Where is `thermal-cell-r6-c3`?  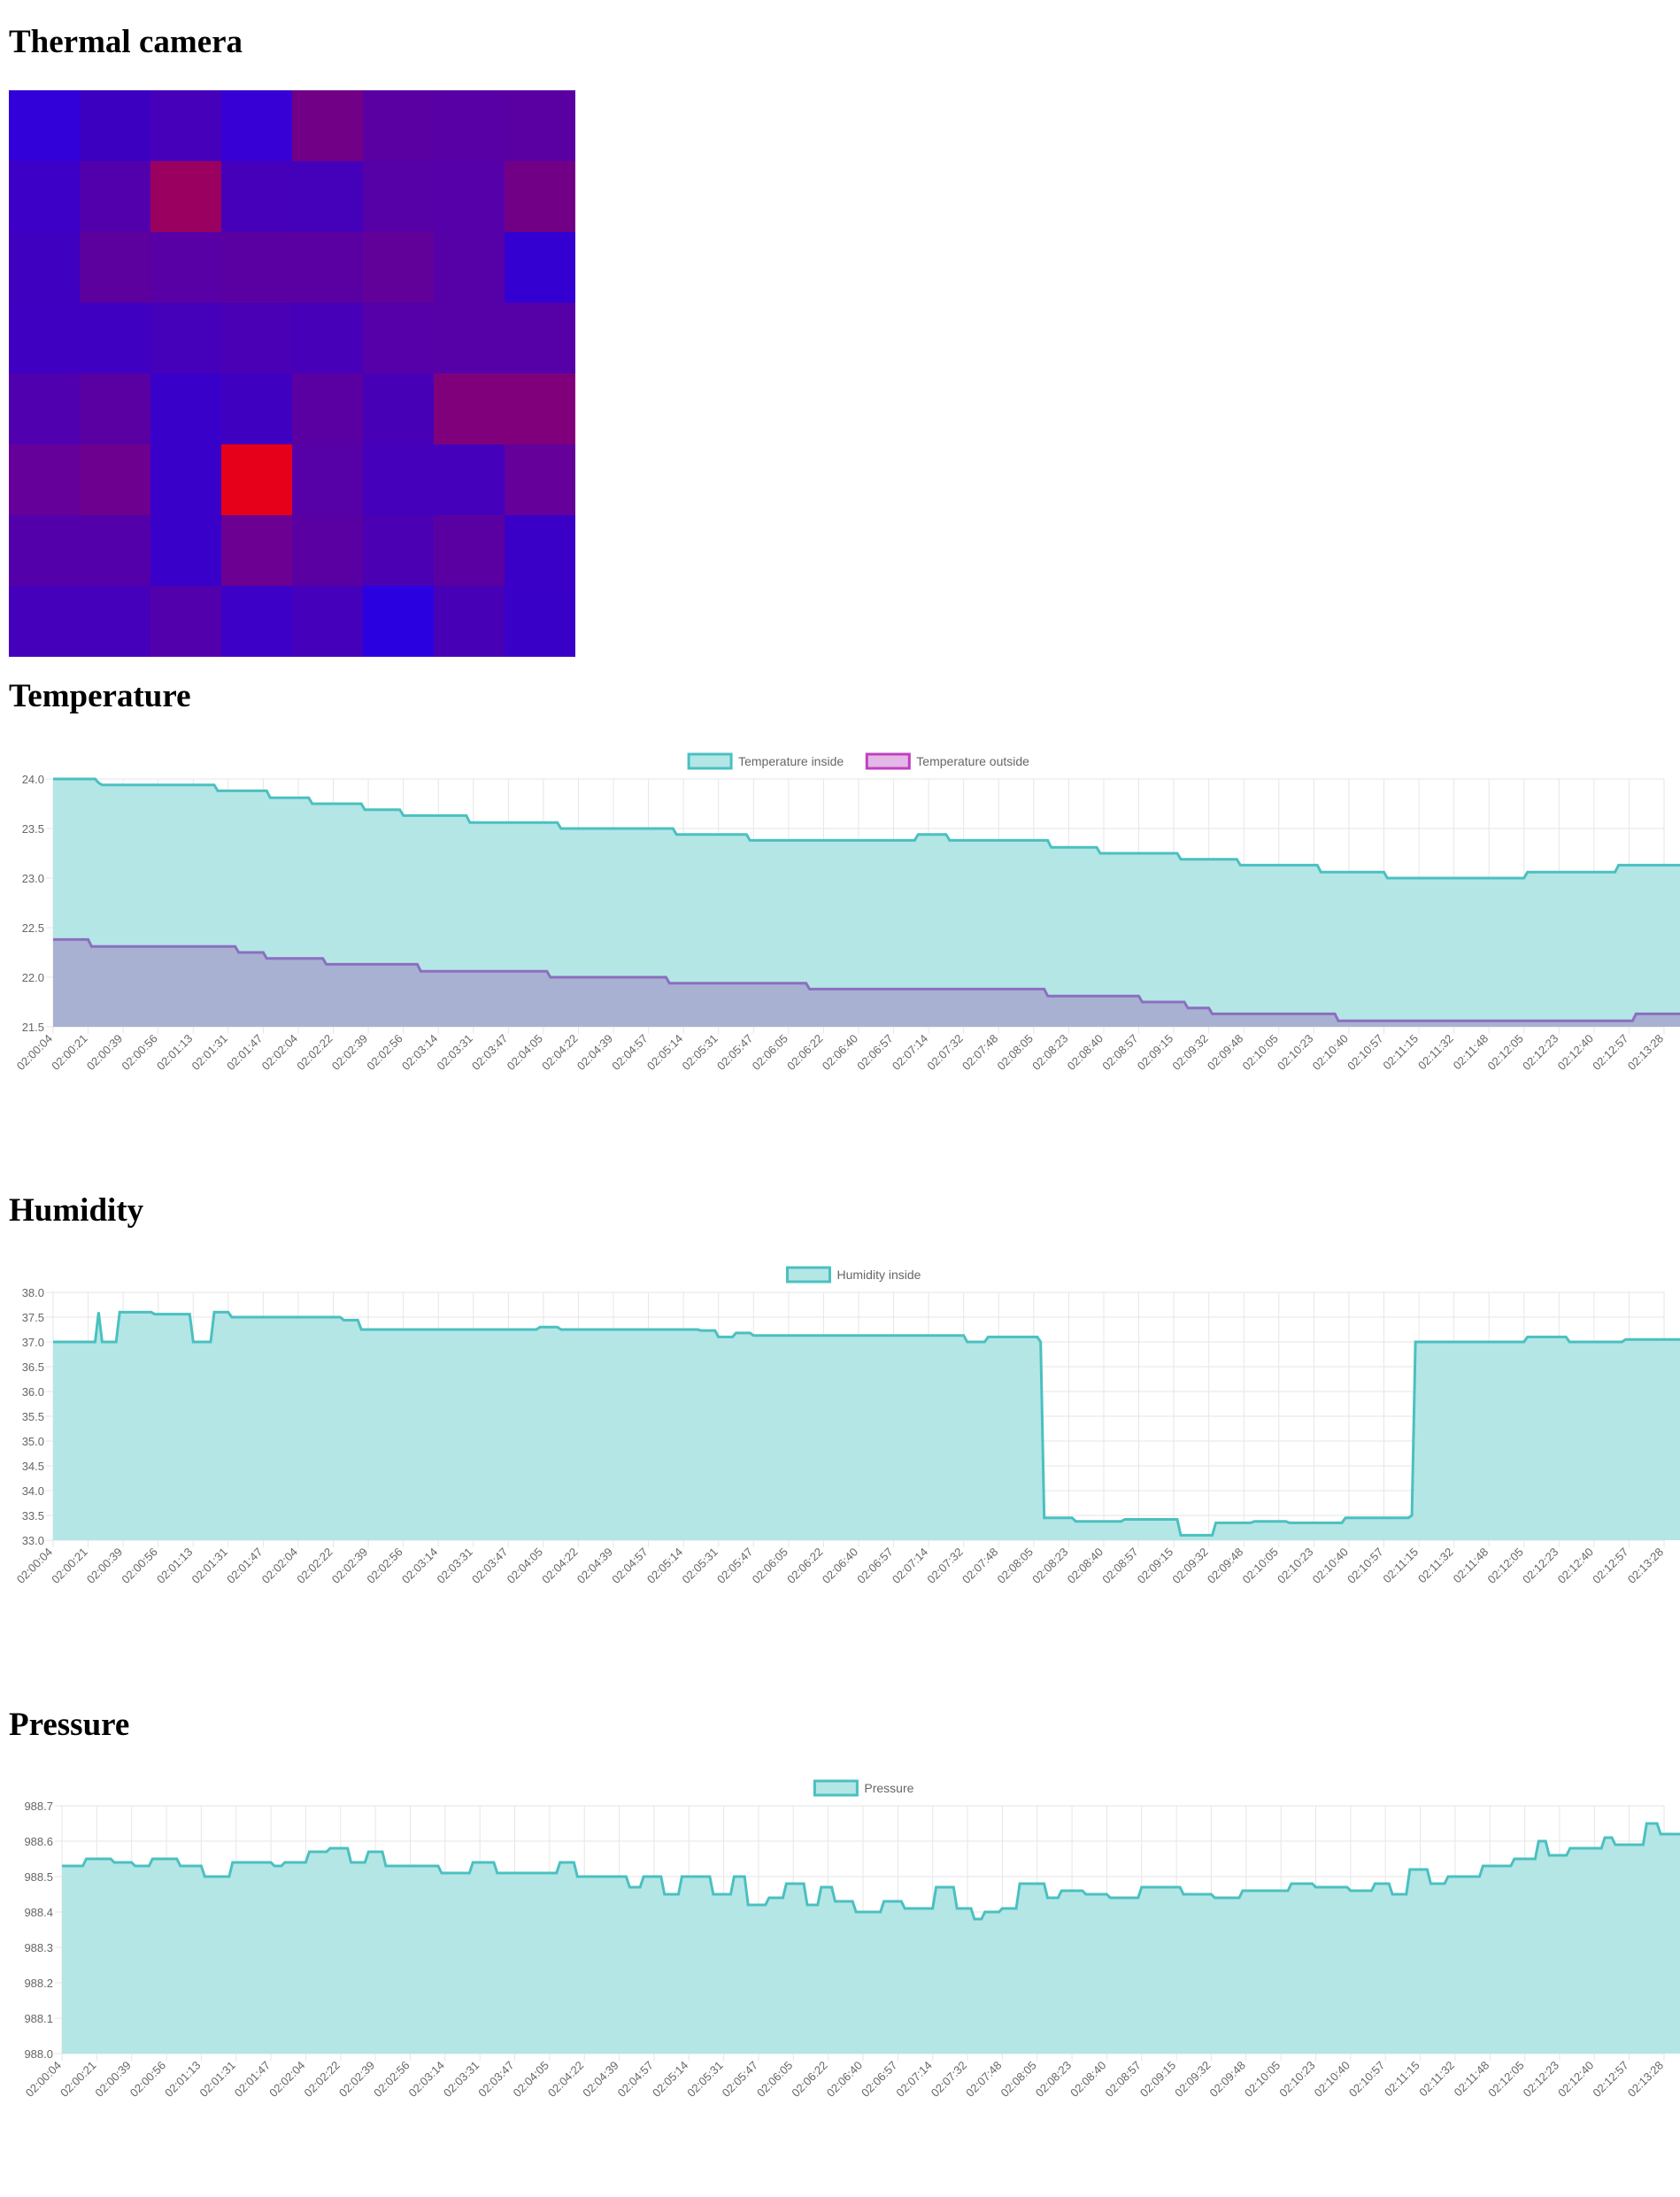 thermal-cell-r6-c3 is located at coordinates (256, 550).